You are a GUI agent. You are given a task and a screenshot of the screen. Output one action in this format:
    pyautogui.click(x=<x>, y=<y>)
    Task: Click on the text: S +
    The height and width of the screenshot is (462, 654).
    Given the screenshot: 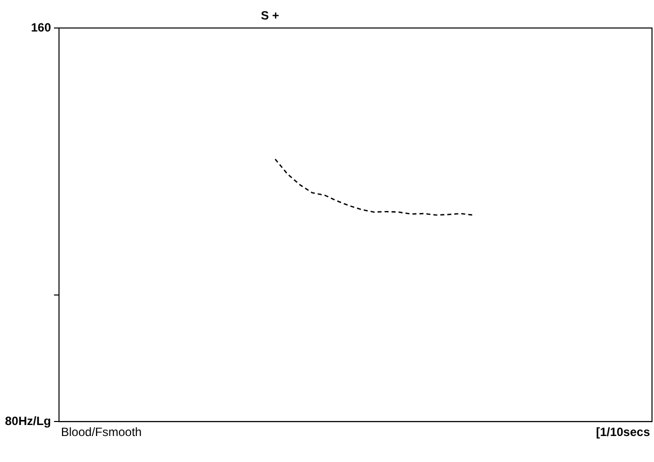 What is the action you would take?
    pyautogui.click(x=270, y=15)
    